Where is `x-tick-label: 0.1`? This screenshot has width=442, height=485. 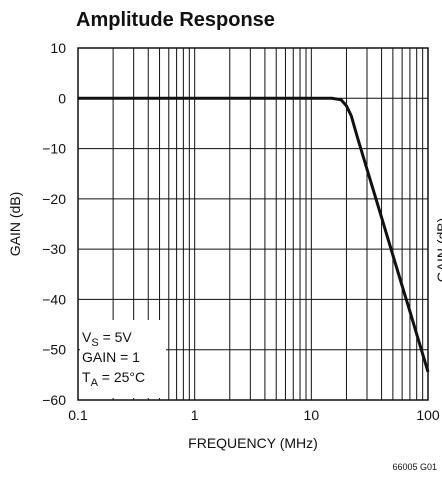
x-tick-label: 0.1 is located at coordinates (78, 415).